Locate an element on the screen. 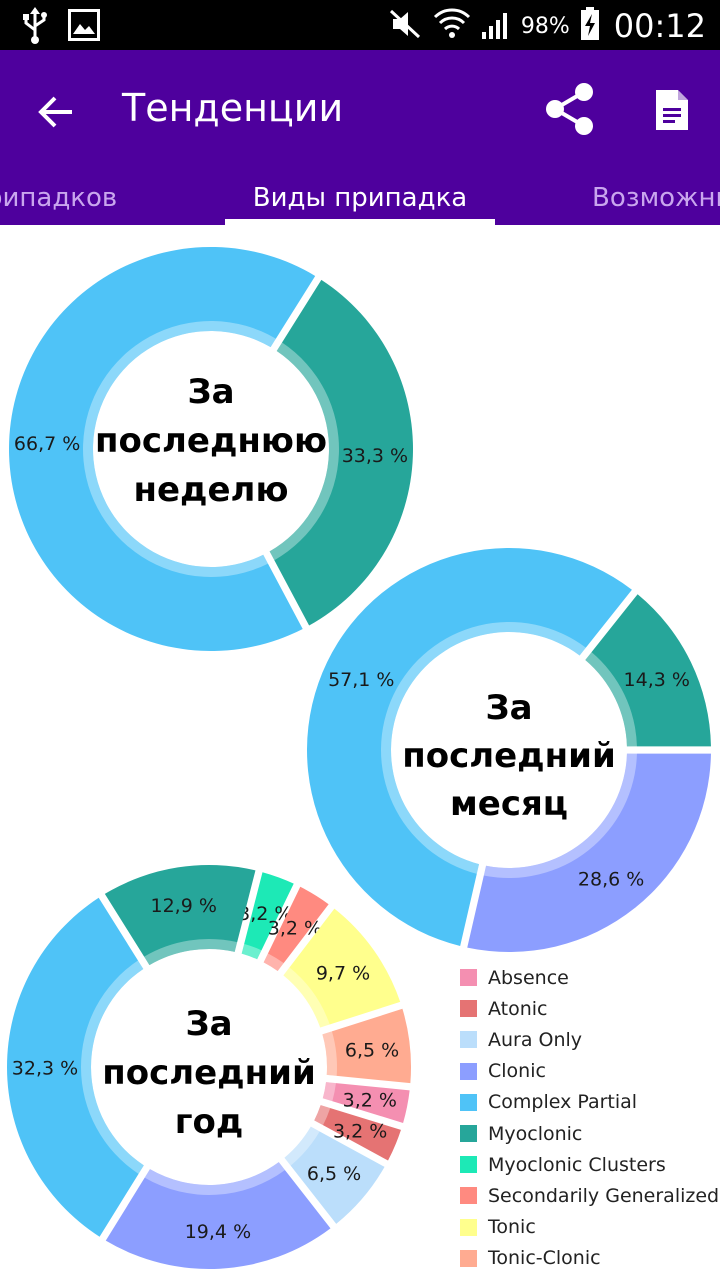 The image size is (720, 1280). tab-possible: Возможны is located at coordinates (656, 198).